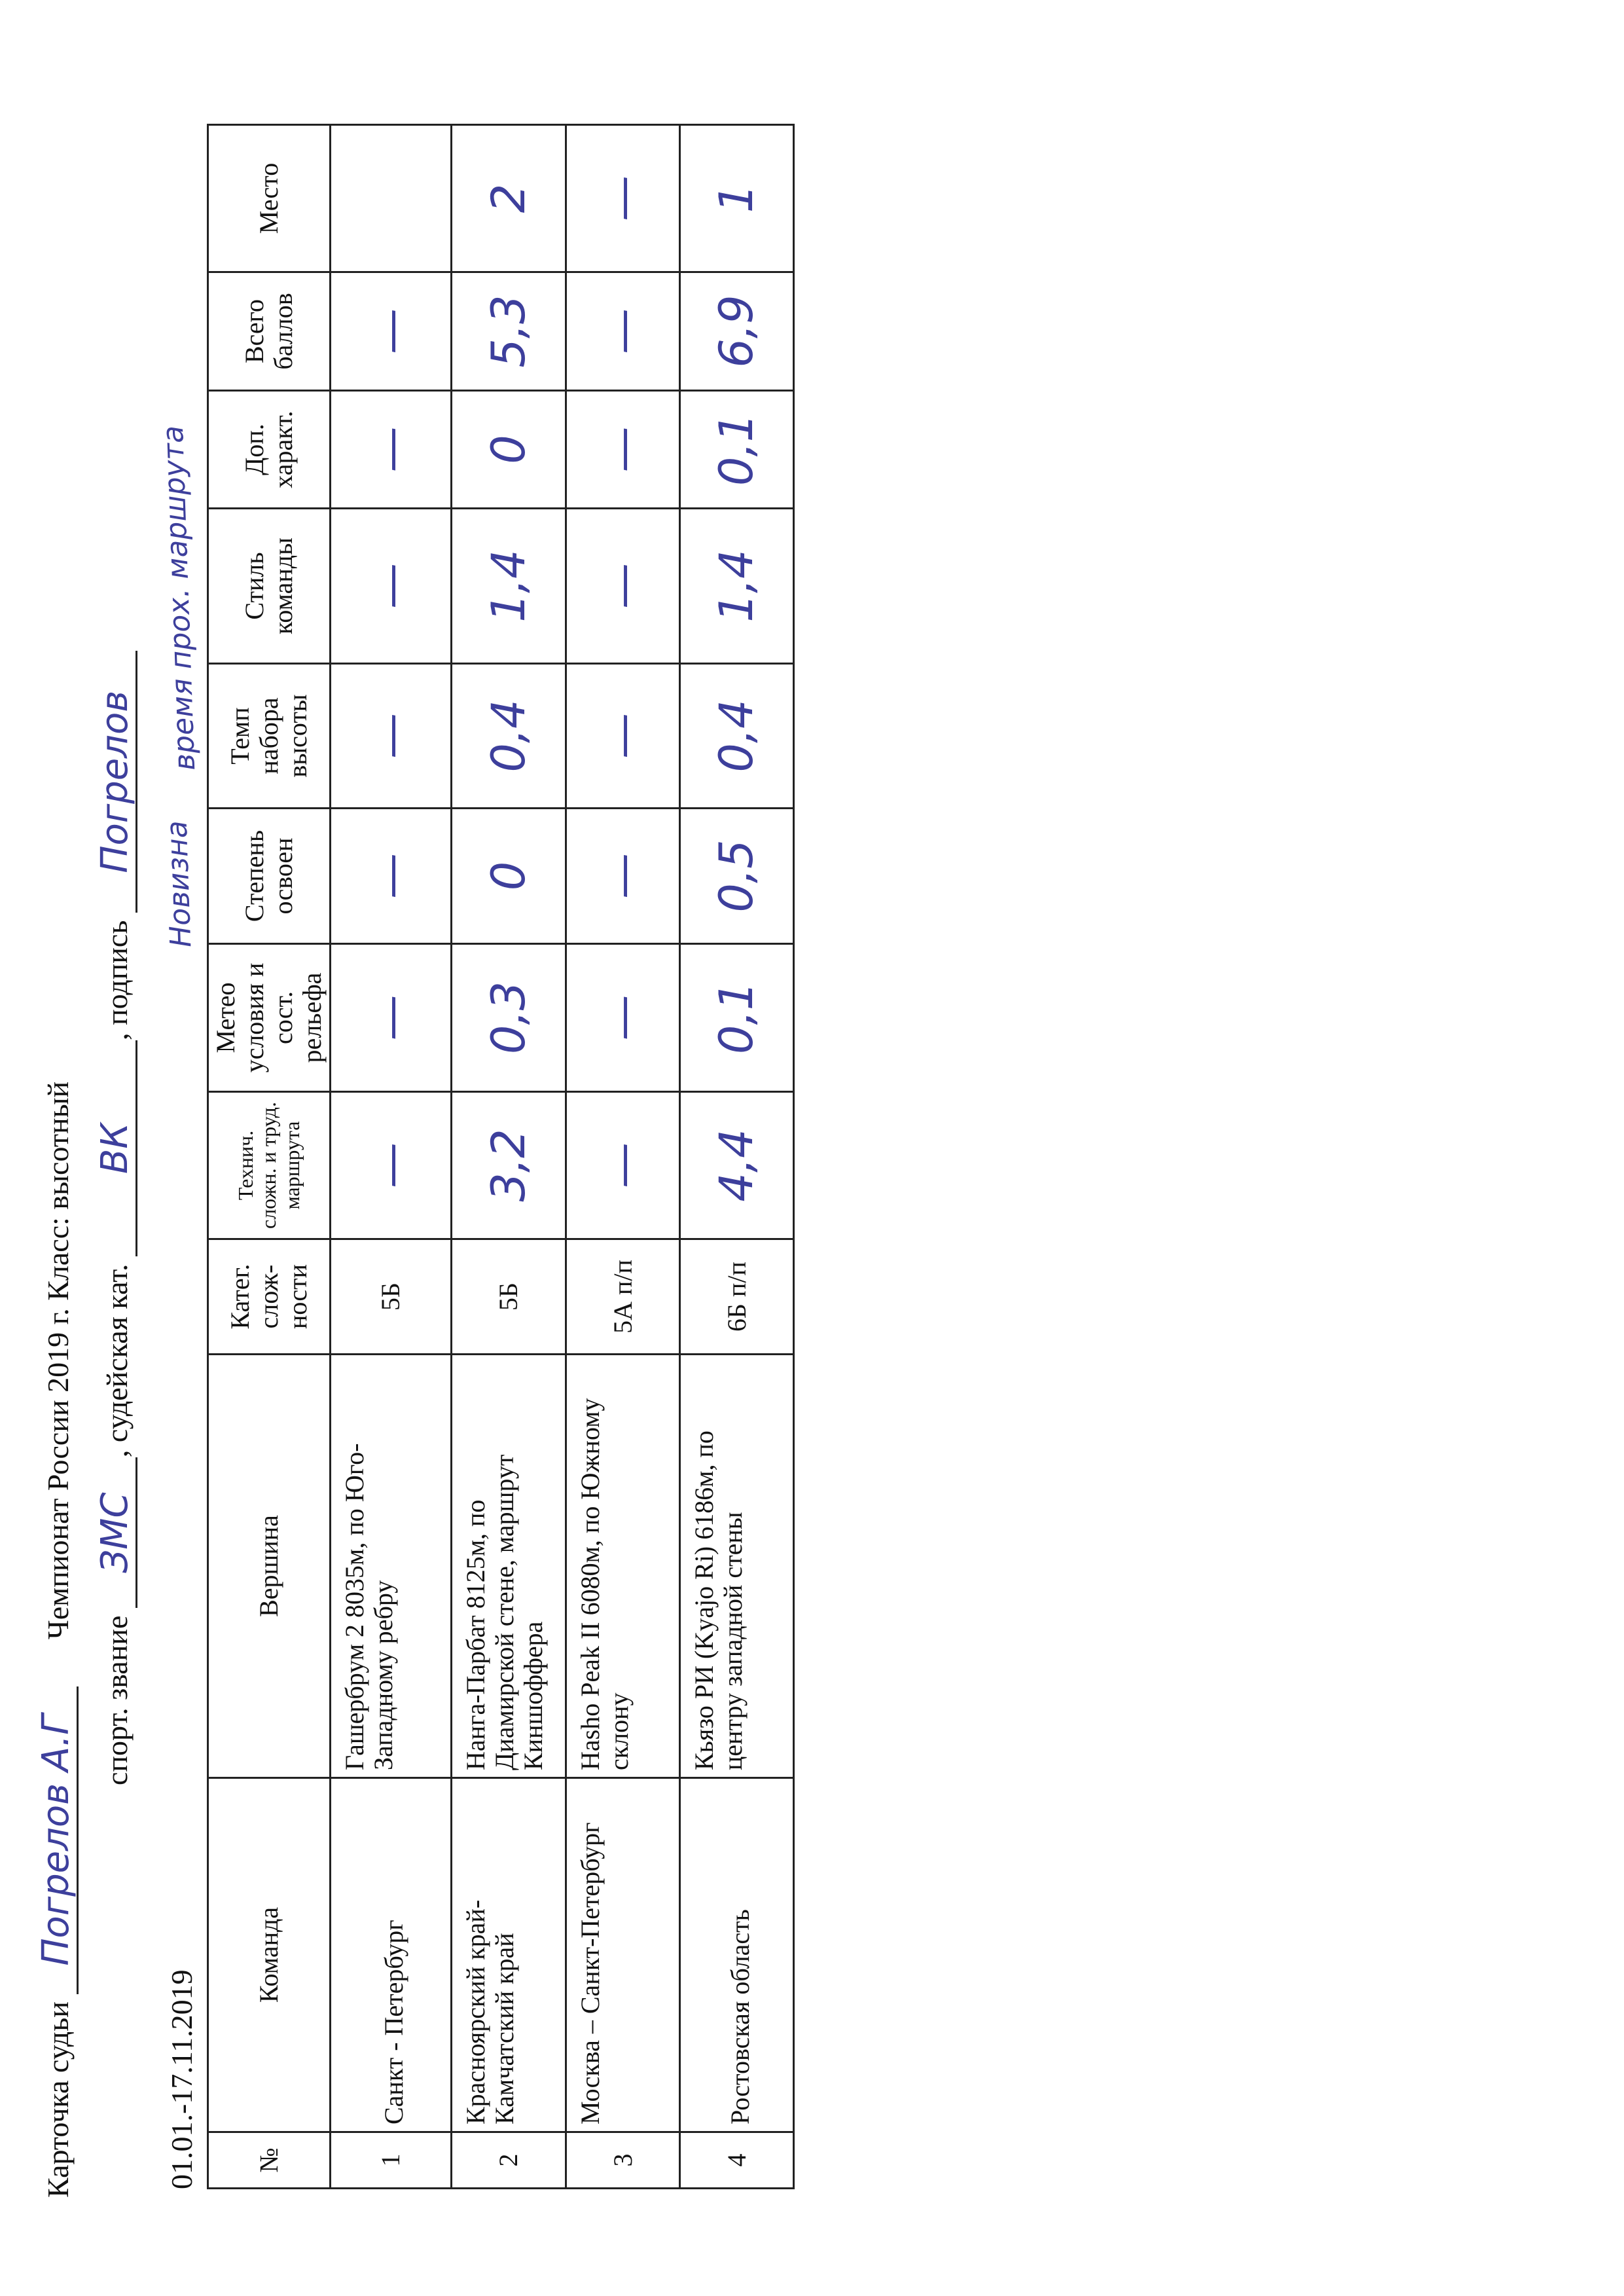 The width and height of the screenshot is (1624, 2296). Describe the element at coordinates (269, 736) in the screenshot. I see `col-pace: Темп набора высоты` at that location.